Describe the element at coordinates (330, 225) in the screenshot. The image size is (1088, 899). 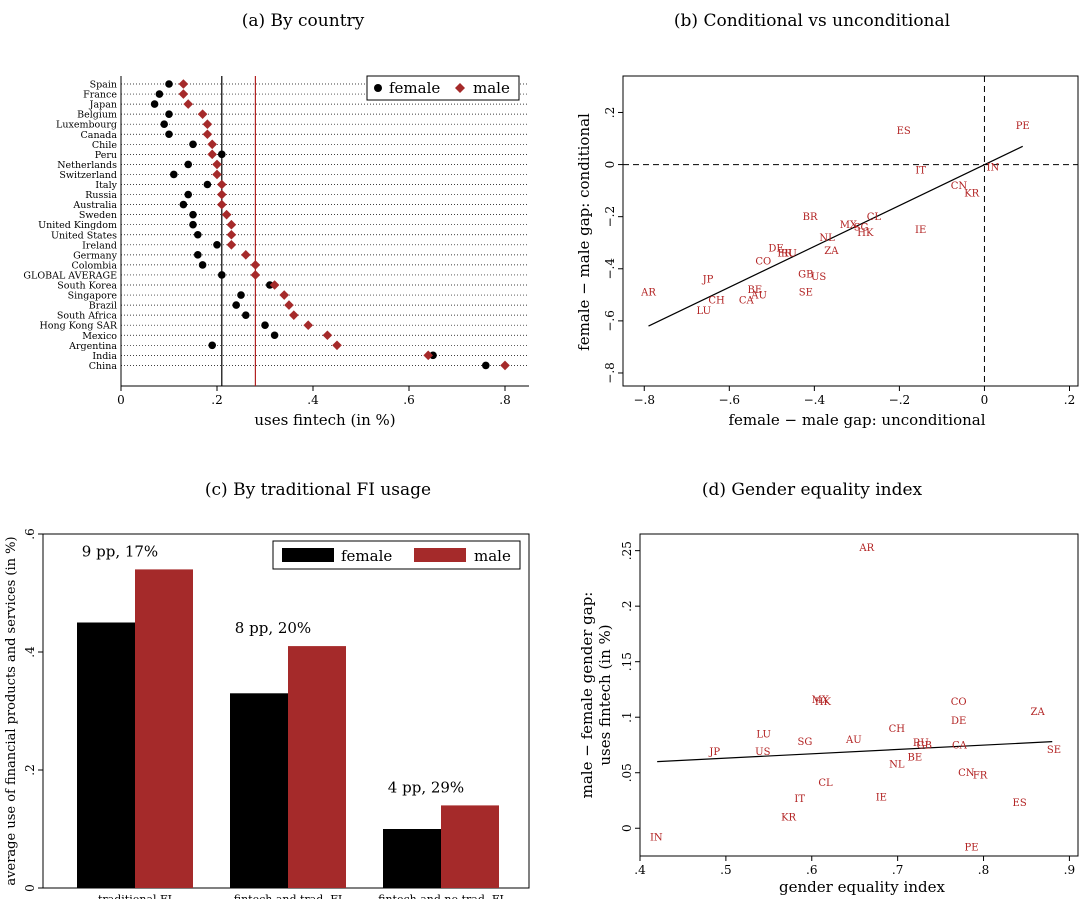
I see `panel-a-markers` at that location.